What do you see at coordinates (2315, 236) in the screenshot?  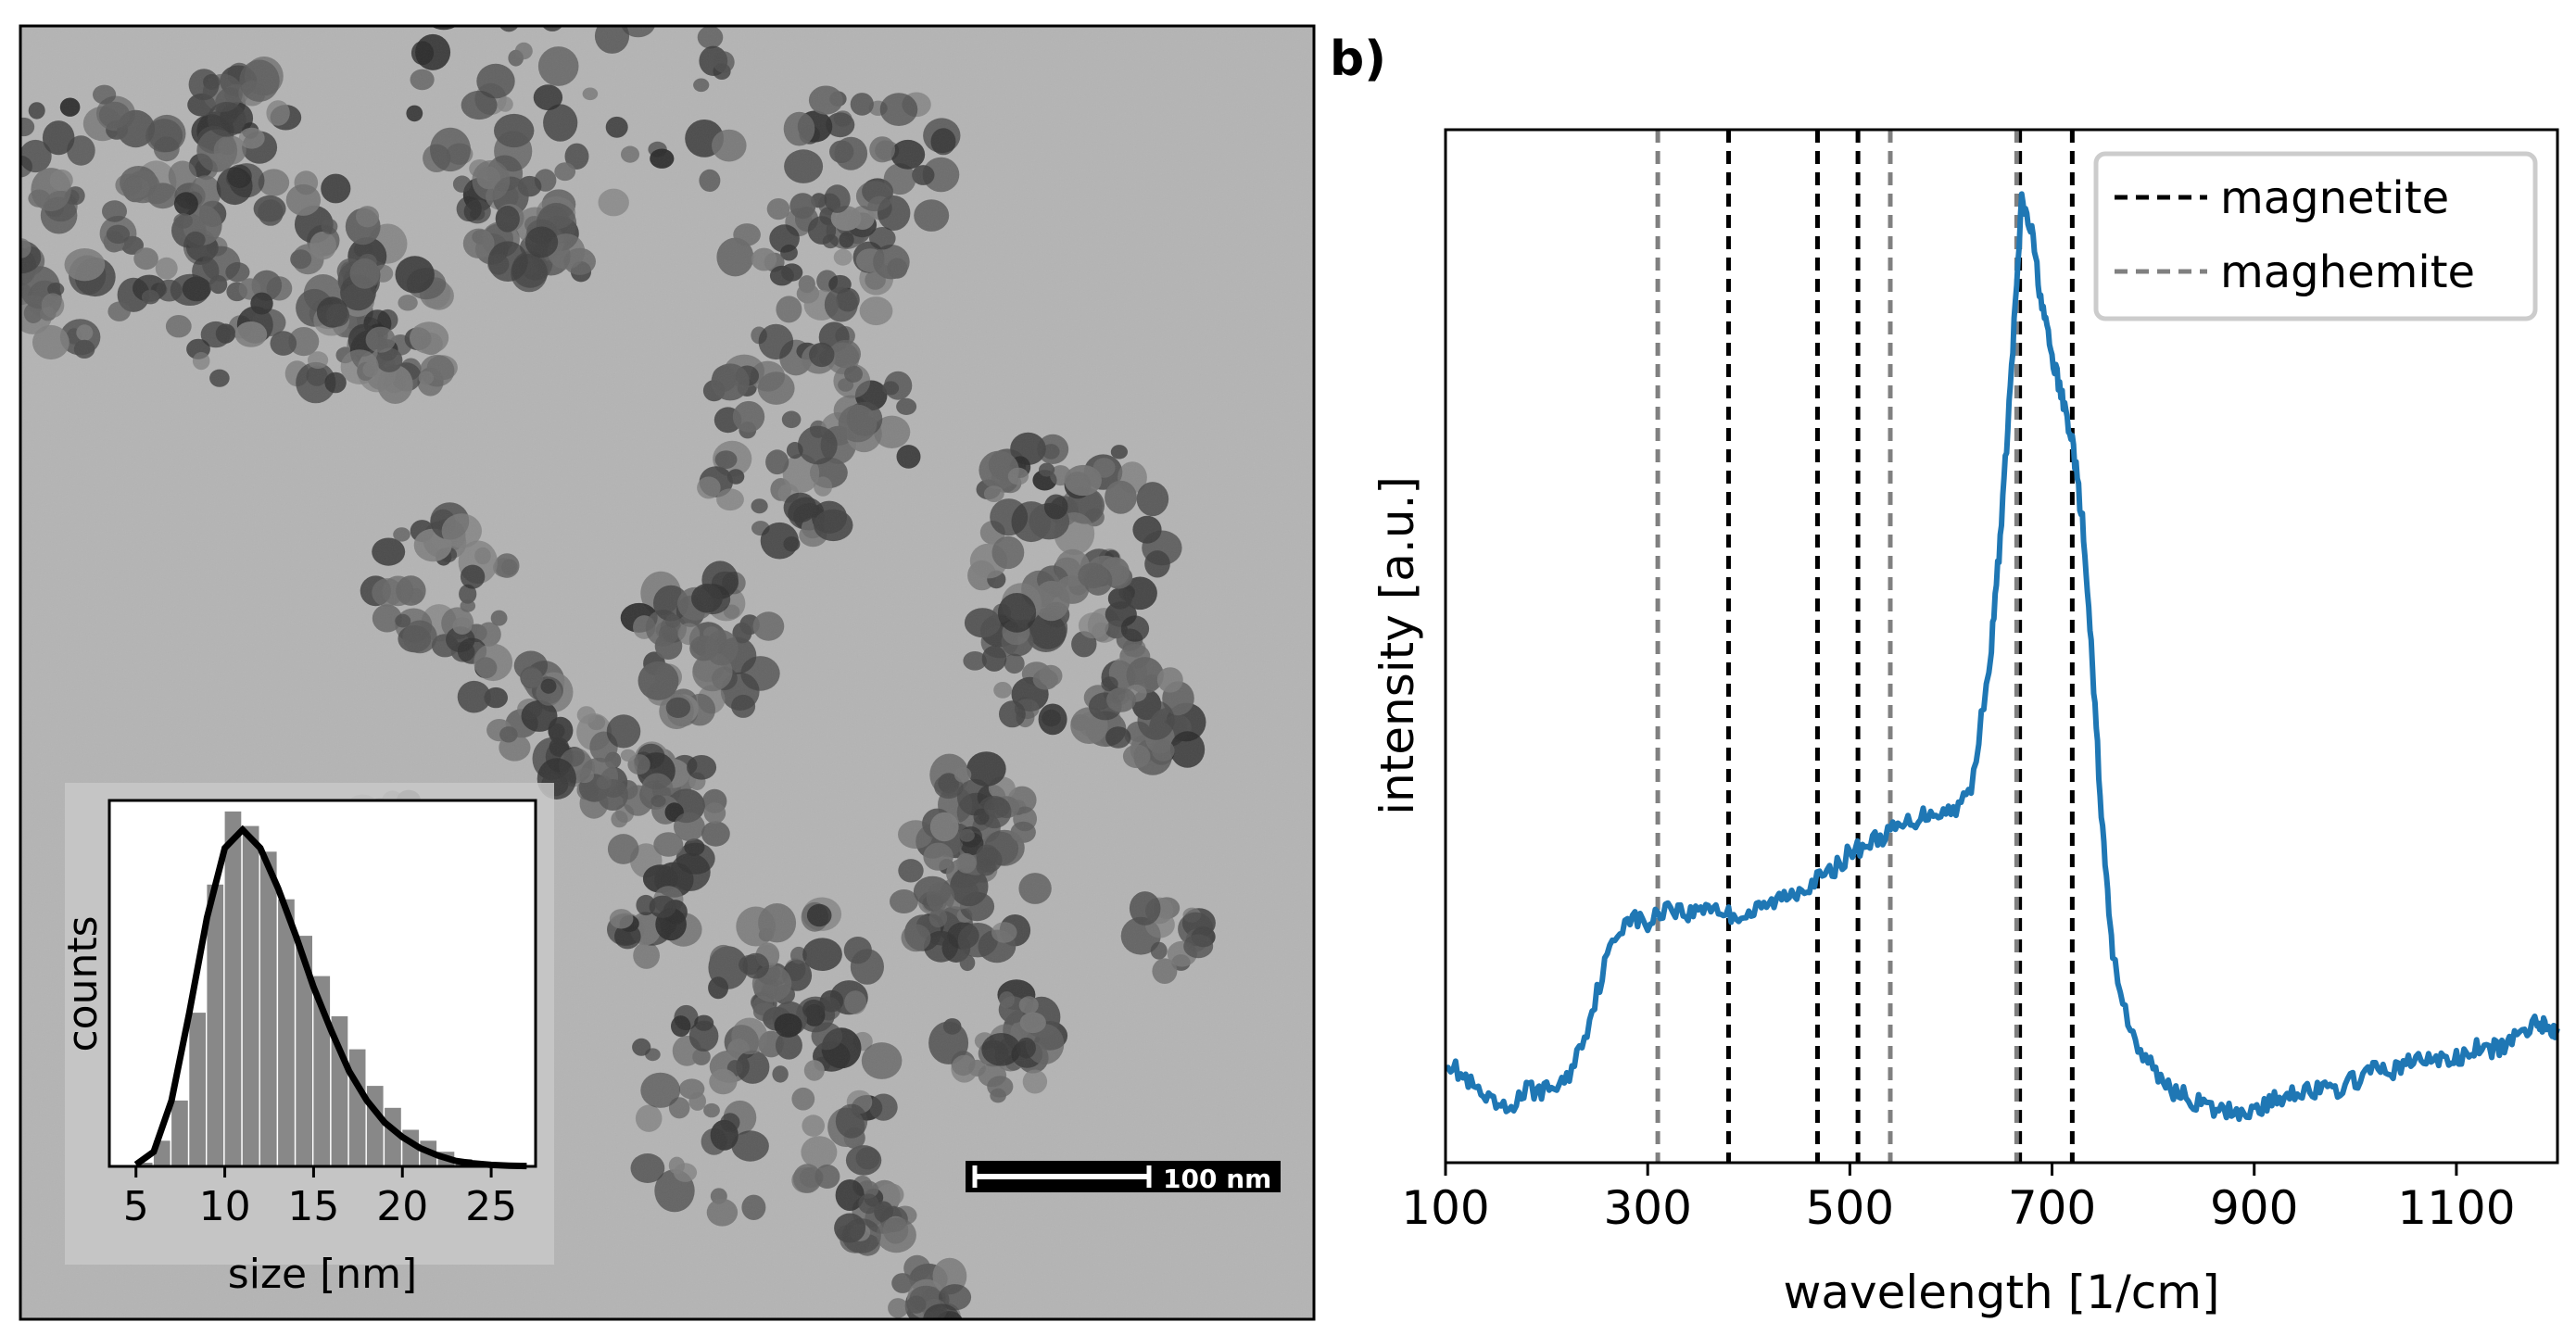 I see `legend: magnetite maghemite` at bounding box center [2315, 236].